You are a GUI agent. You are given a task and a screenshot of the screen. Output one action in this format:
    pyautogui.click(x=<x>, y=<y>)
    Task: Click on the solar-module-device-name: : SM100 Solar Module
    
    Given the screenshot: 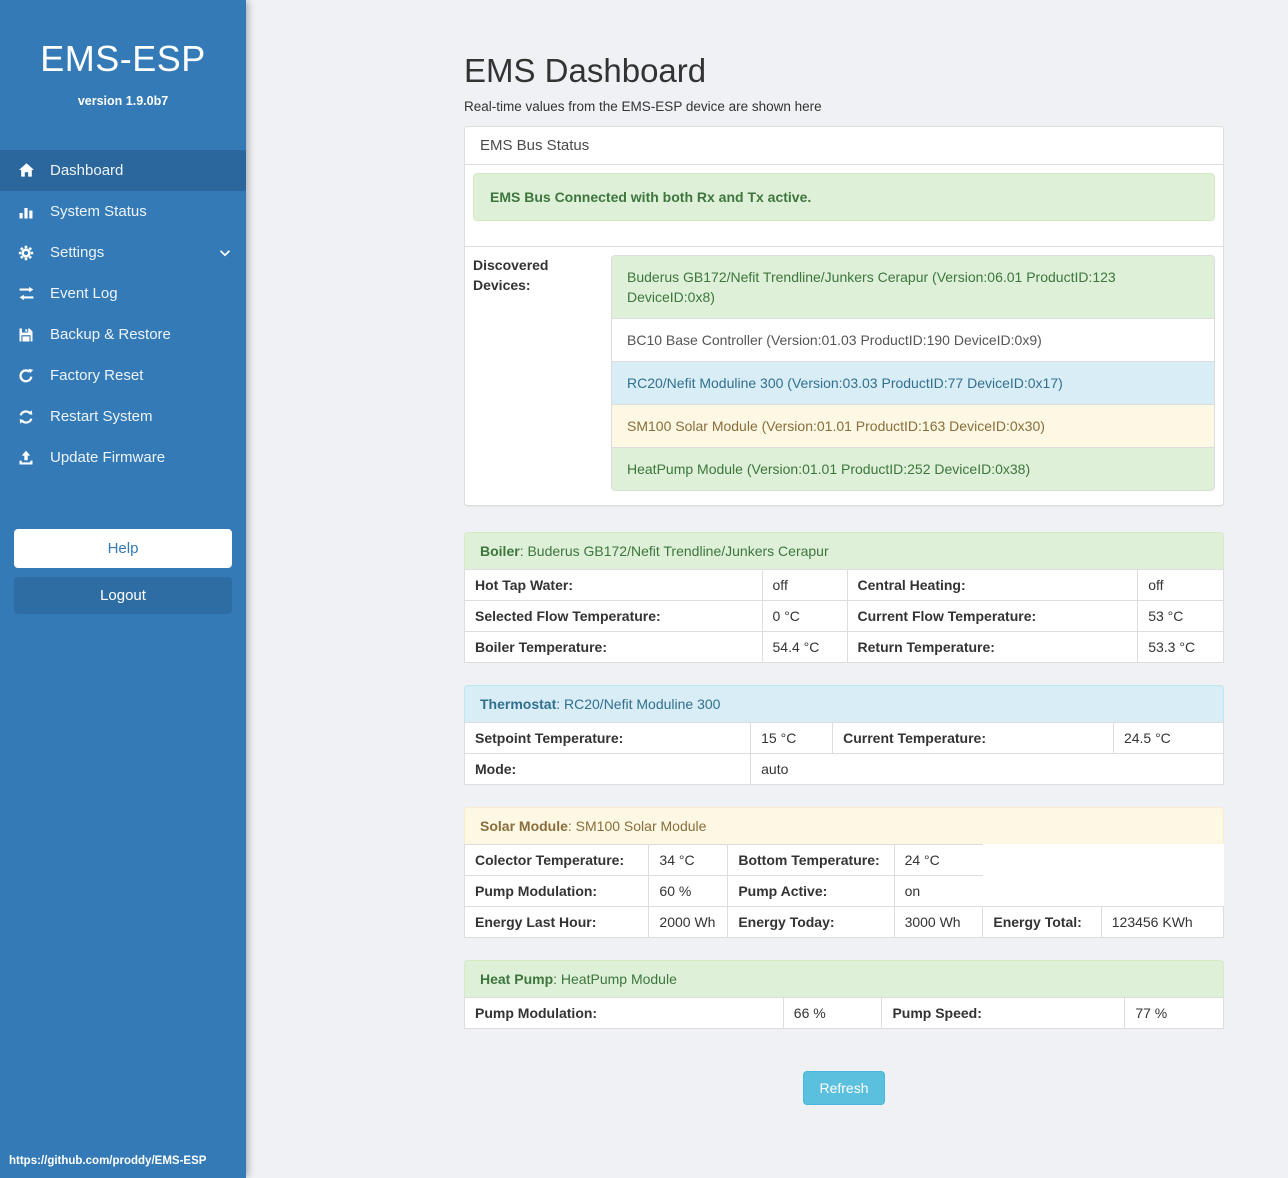 What is the action you would take?
    pyautogui.click(x=637, y=826)
    